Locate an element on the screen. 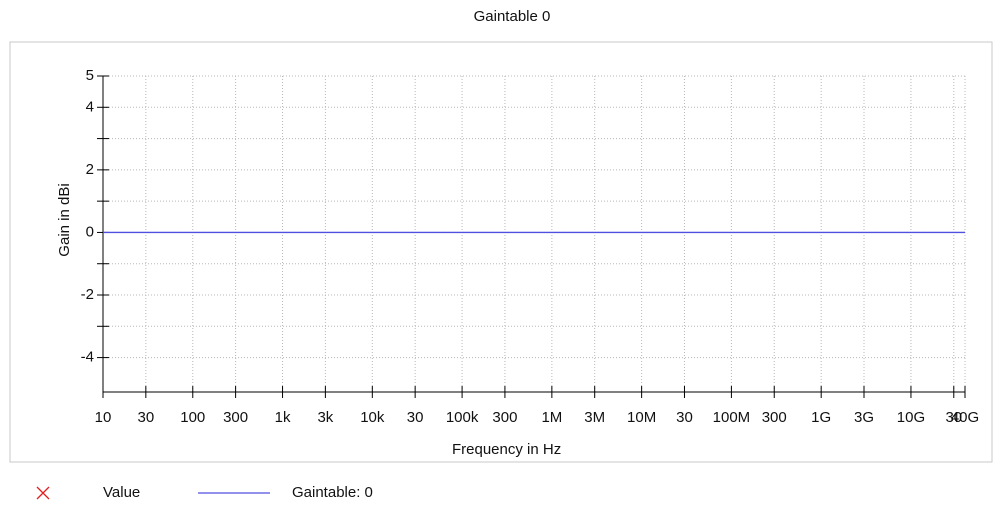  x-tick-label: 1M is located at coordinates (551, 417).